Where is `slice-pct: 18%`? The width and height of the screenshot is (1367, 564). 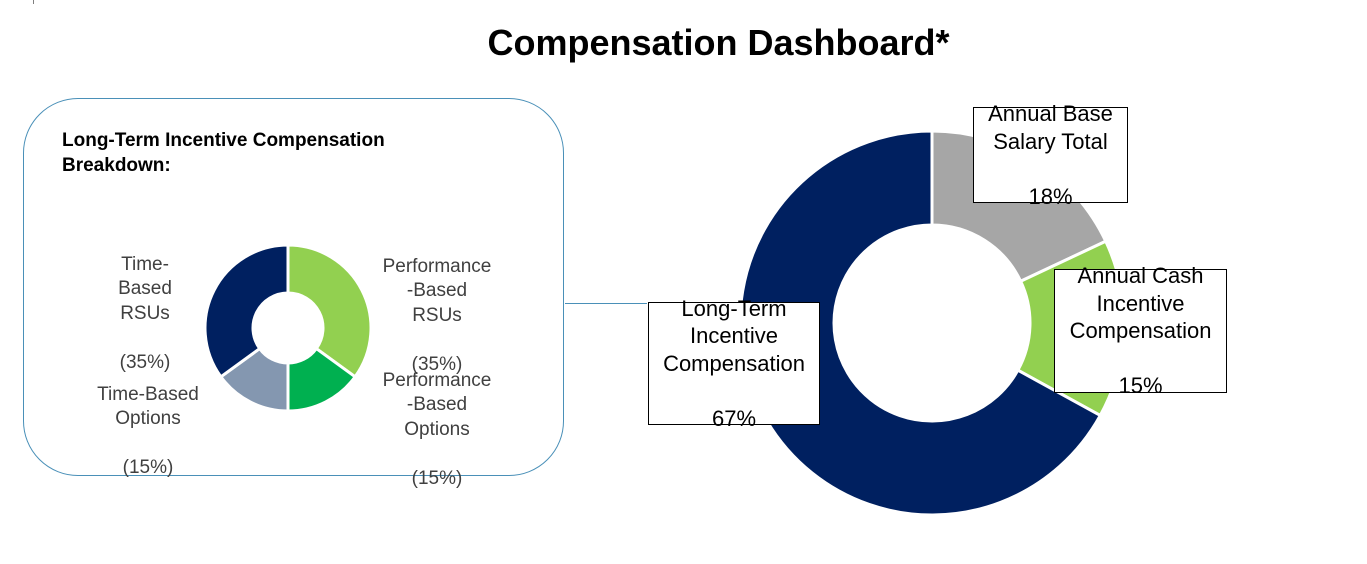
slice-pct: 18% is located at coordinates (1050, 196).